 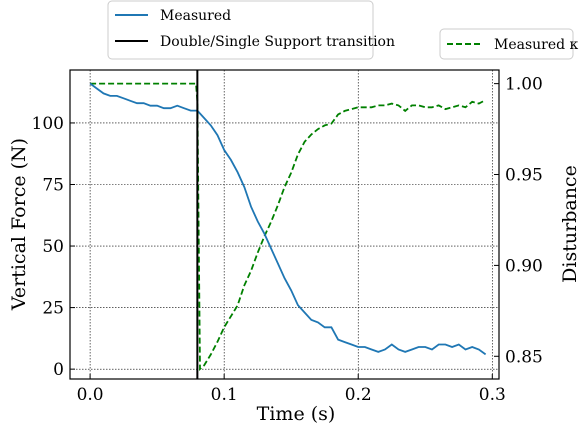 What do you see at coordinates (195, 16) in the screenshot?
I see `legend-label-measured: Measured` at bounding box center [195, 16].